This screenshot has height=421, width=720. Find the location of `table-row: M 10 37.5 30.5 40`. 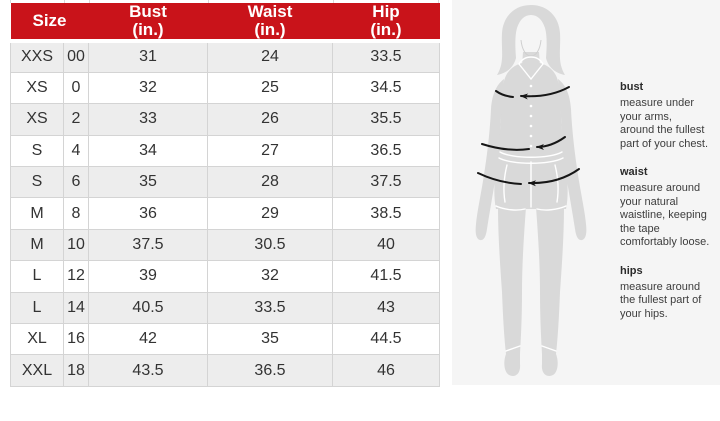

table-row: M 10 37.5 30.5 40 is located at coordinates (225, 245).